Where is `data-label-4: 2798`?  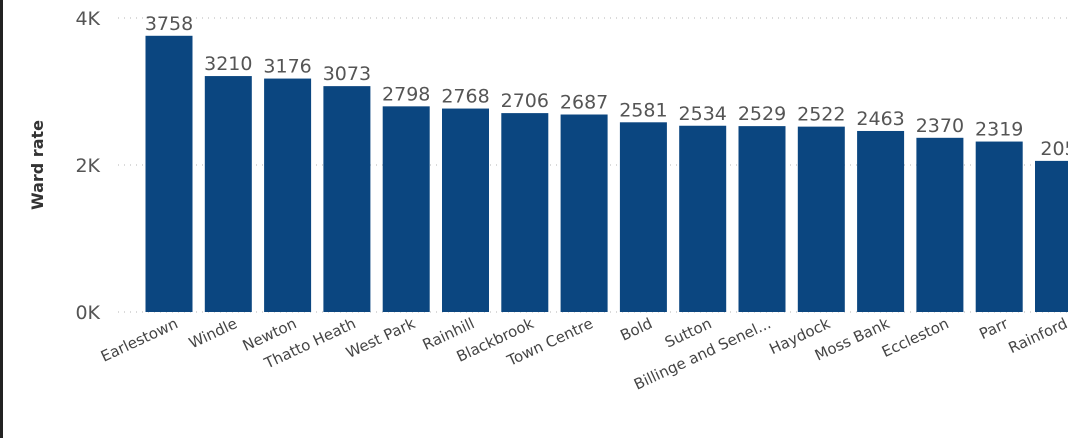 data-label-4: 2798 is located at coordinates (406, 94).